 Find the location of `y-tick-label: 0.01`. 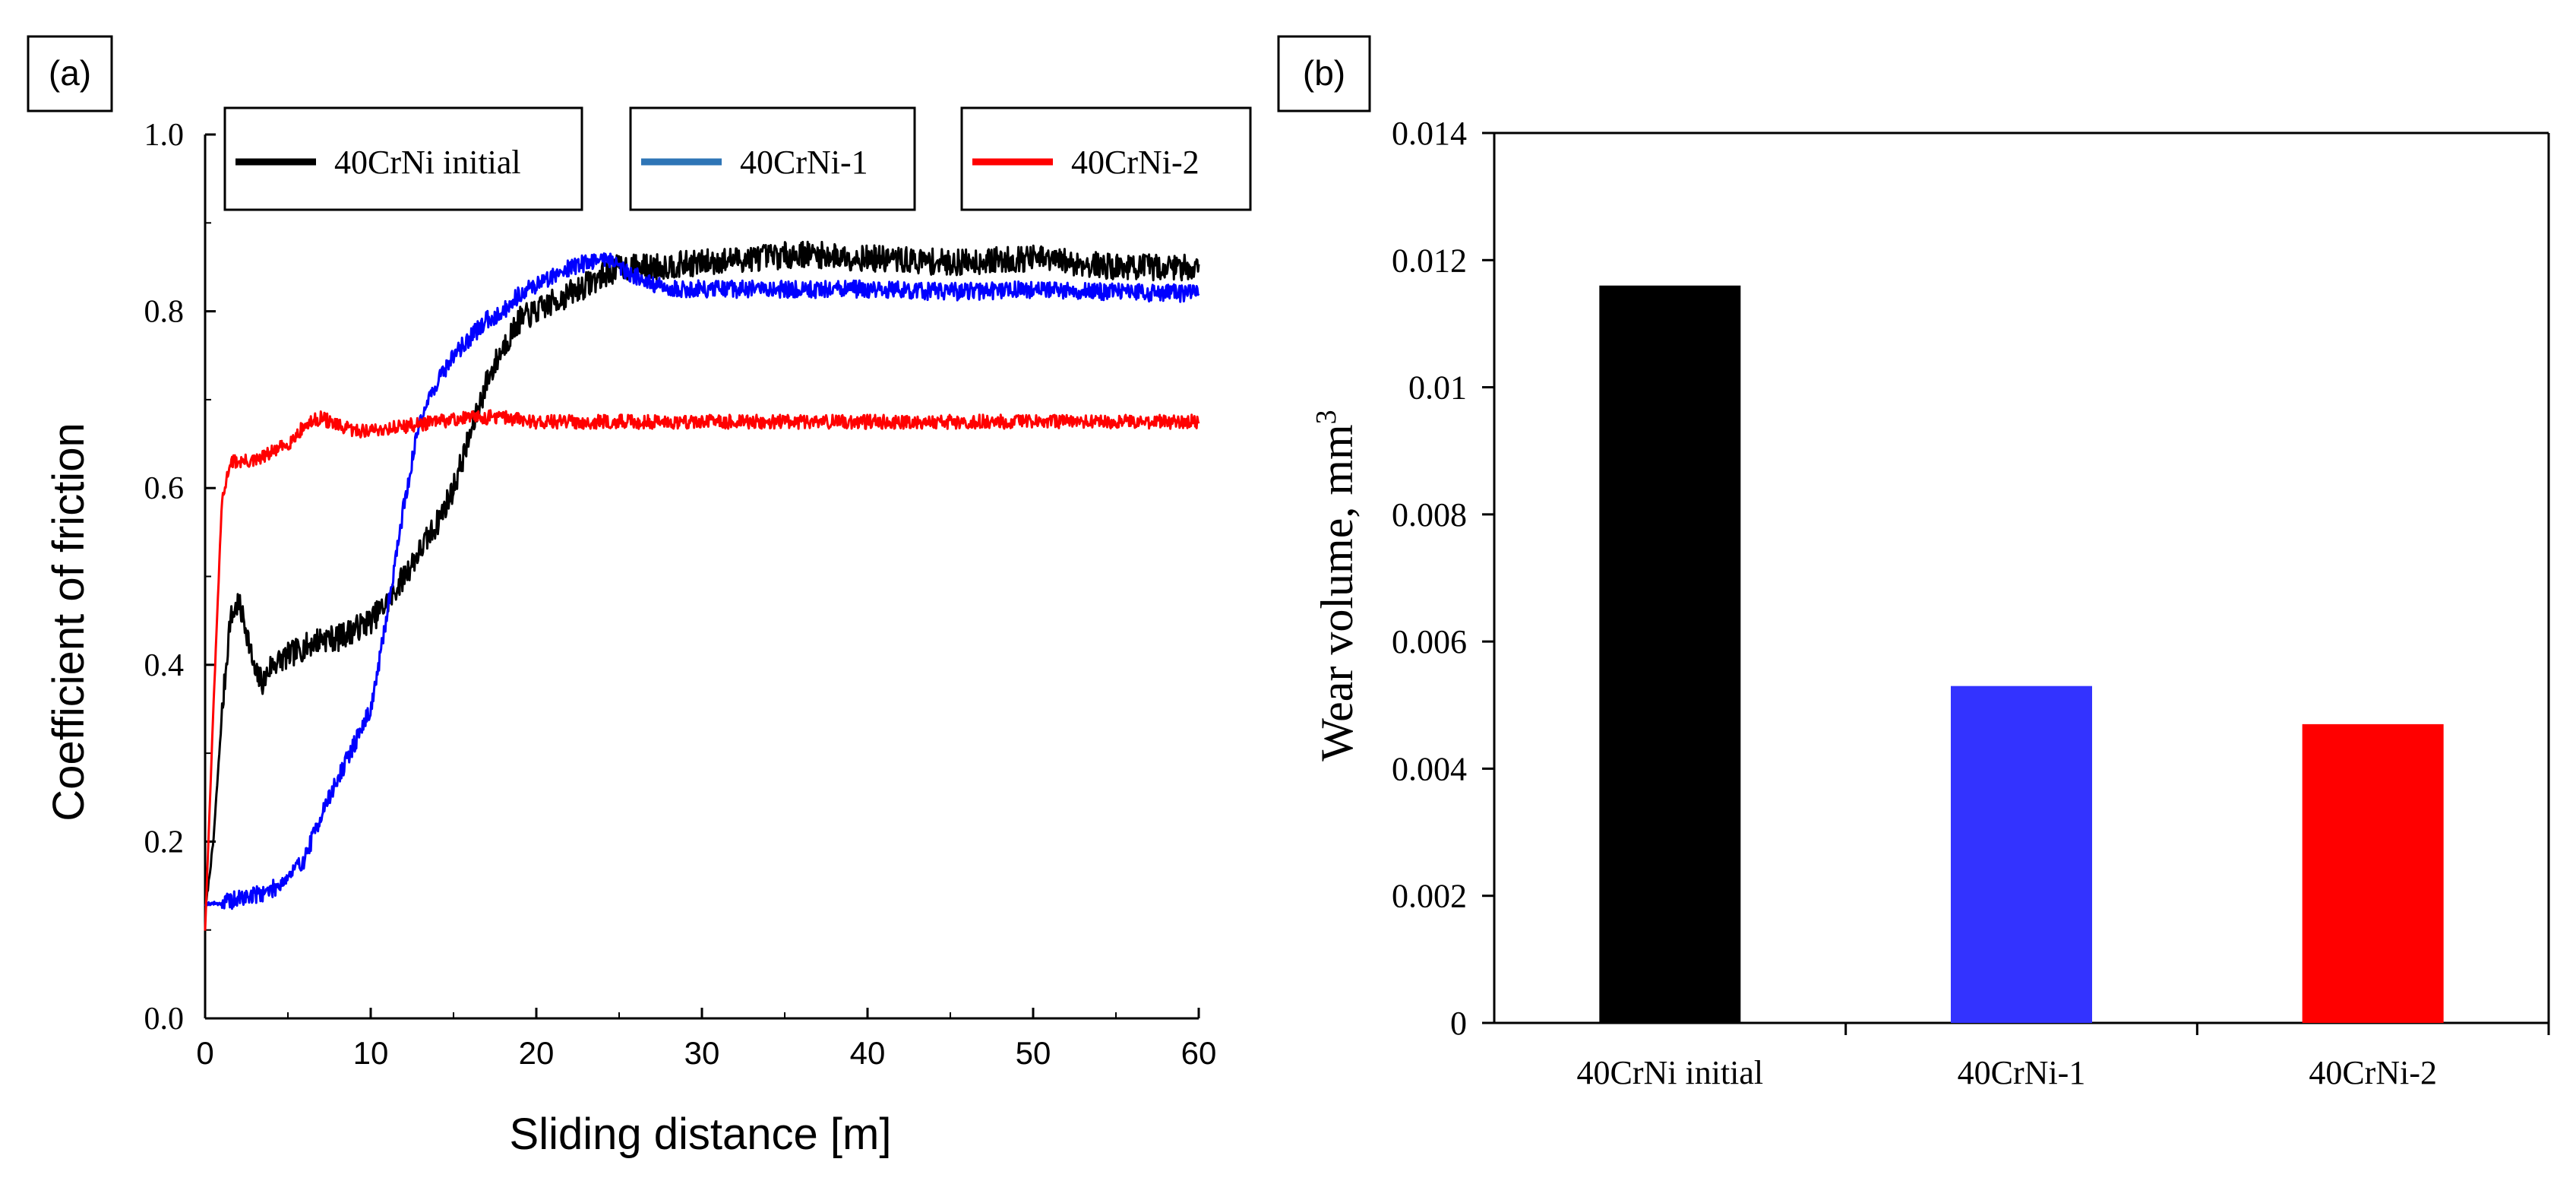

y-tick-label: 0.01 is located at coordinates (1437, 388).